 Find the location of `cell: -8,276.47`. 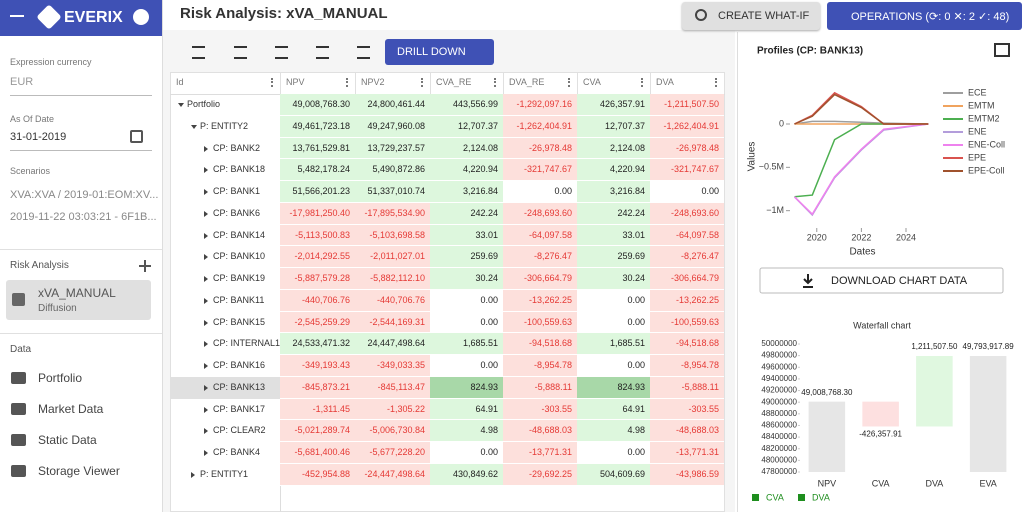

cell: -8,276.47 is located at coordinates (687, 257).